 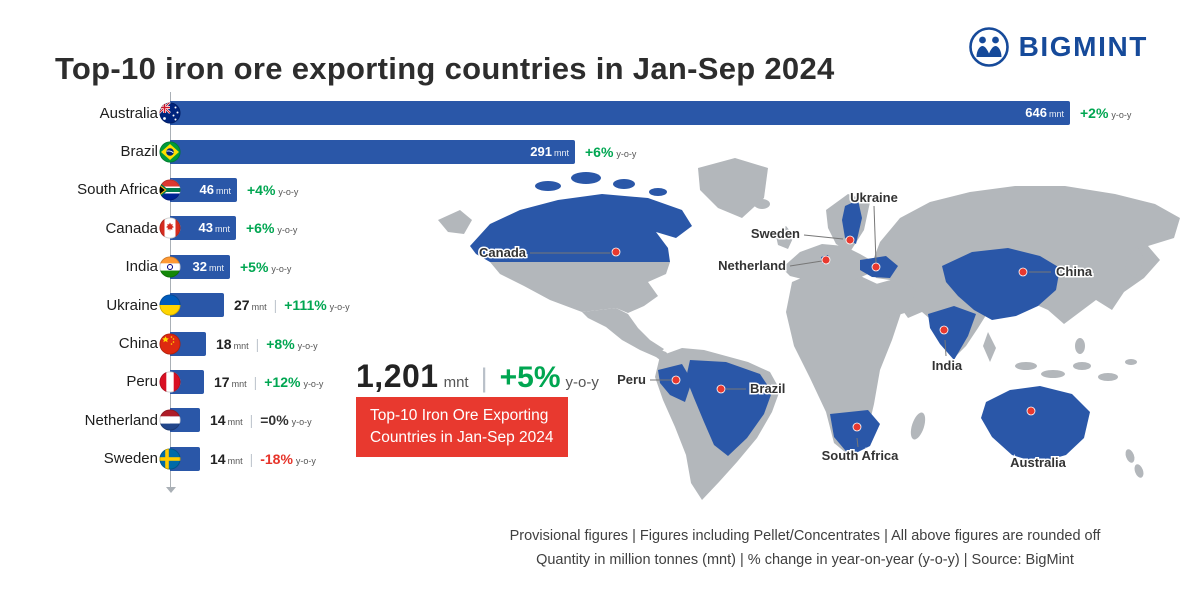 I want to click on flag-ukraine, so click(x=170, y=305).